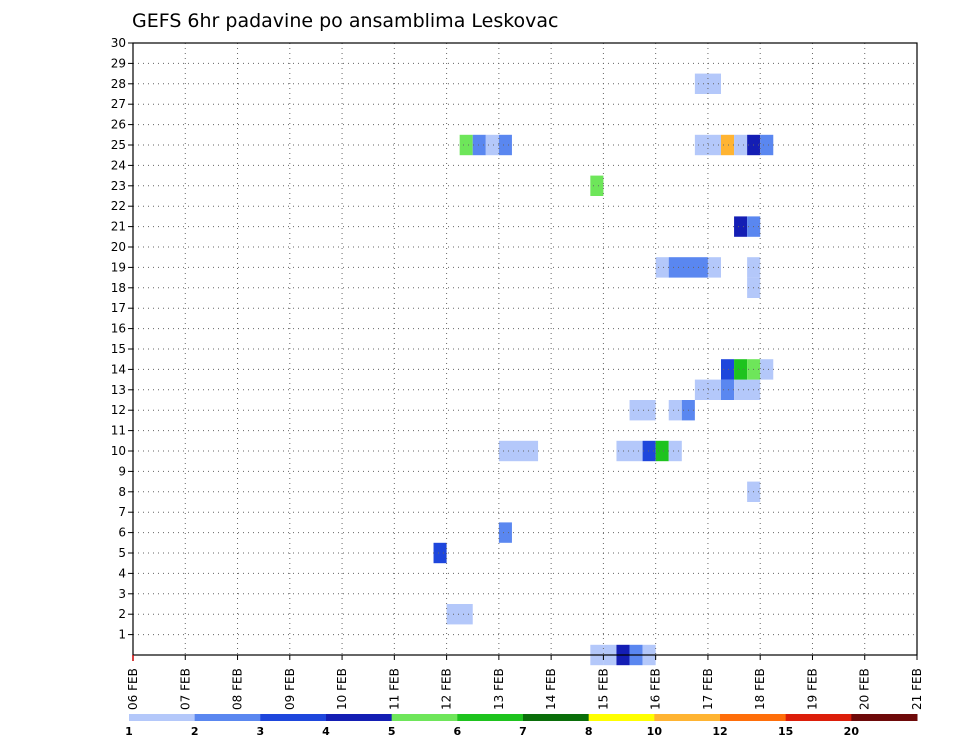 The image size is (960, 742). What do you see at coordinates (122, 492) in the screenshot?
I see `y-tick-label: 8` at bounding box center [122, 492].